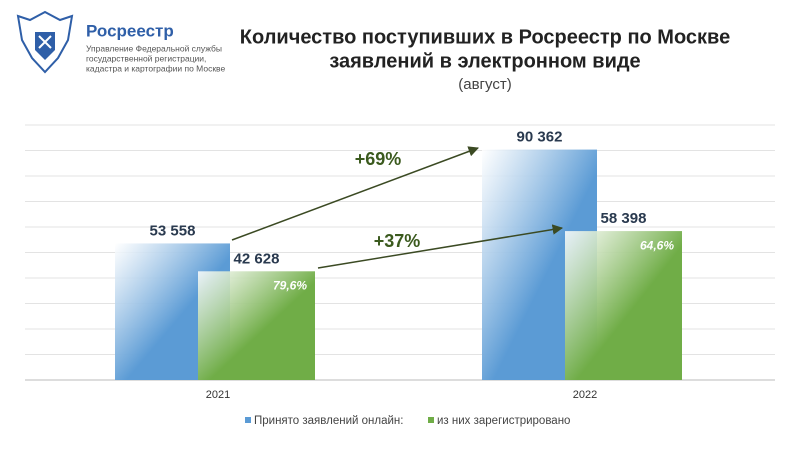 The image size is (800, 450). I want to click on value-label: 58 398, so click(624, 218).